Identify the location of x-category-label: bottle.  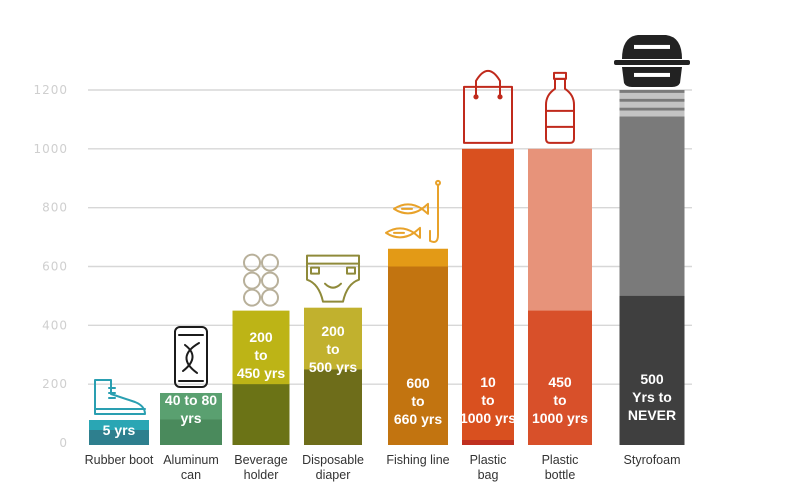
(560, 475).